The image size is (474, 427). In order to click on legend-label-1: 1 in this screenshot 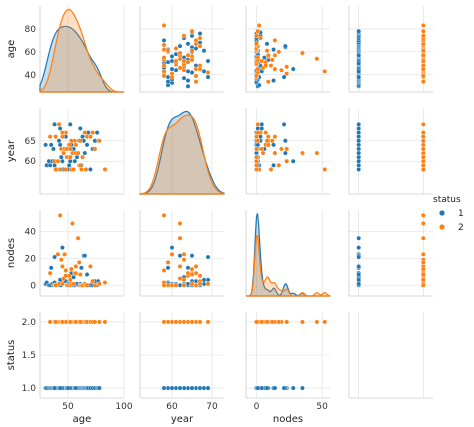, I will do `click(461, 214)`.